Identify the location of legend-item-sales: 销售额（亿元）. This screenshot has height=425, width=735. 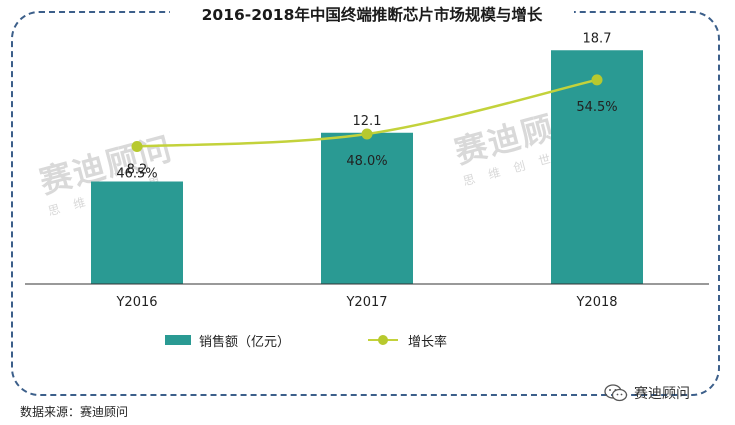
(227, 340).